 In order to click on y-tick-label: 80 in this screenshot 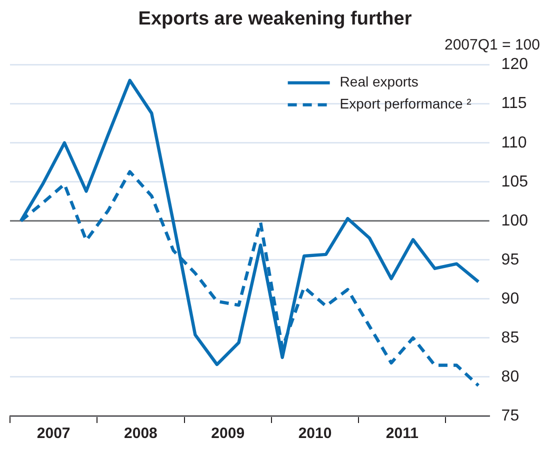, I will do `click(510, 377)`.